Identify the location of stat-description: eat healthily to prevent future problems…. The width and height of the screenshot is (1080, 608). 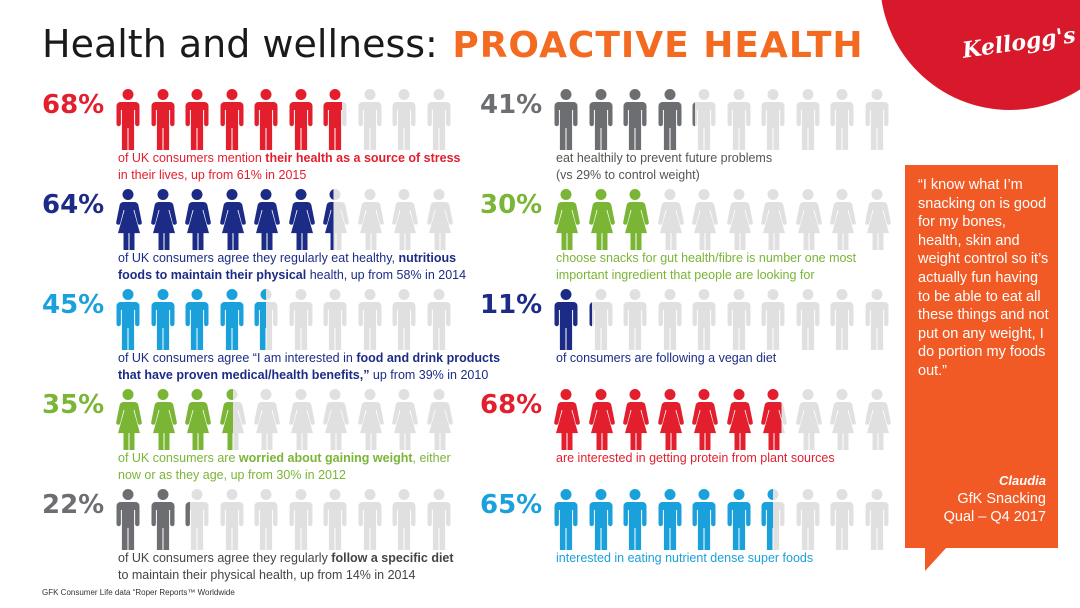
(664, 167).